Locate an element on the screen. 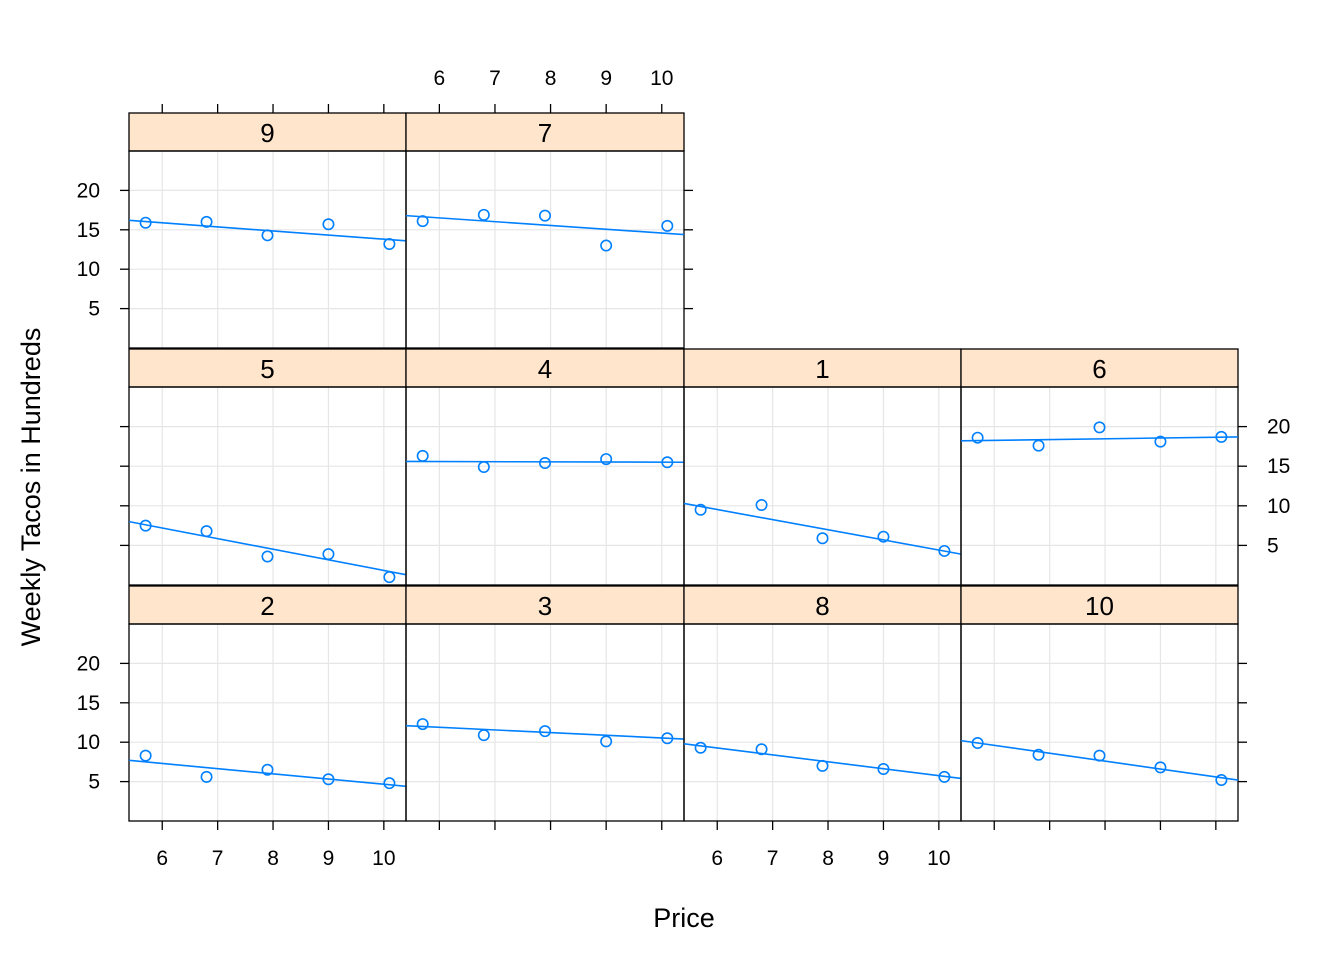 This screenshot has height=960, width=1344. y-axis-title: Weekly Tacos in Hundreds is located at coordinates (31, 487).